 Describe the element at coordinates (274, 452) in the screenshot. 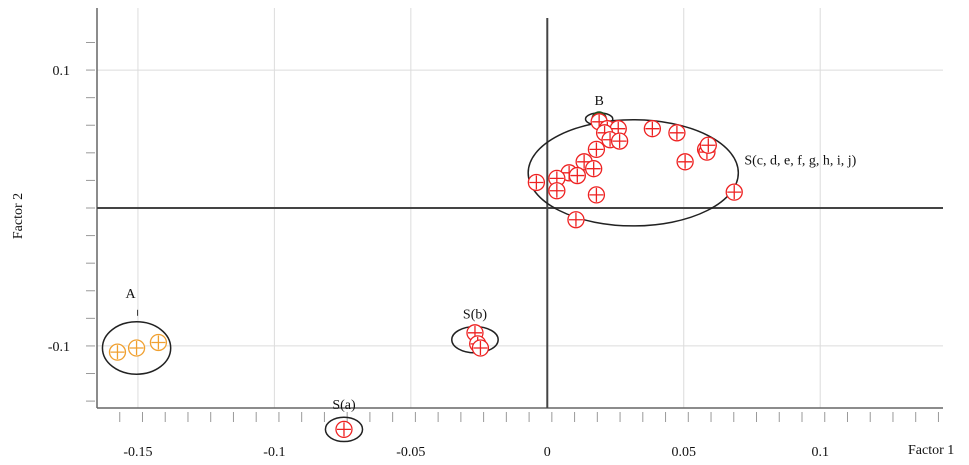

I see `x-tick-label: -0.1` at that location.